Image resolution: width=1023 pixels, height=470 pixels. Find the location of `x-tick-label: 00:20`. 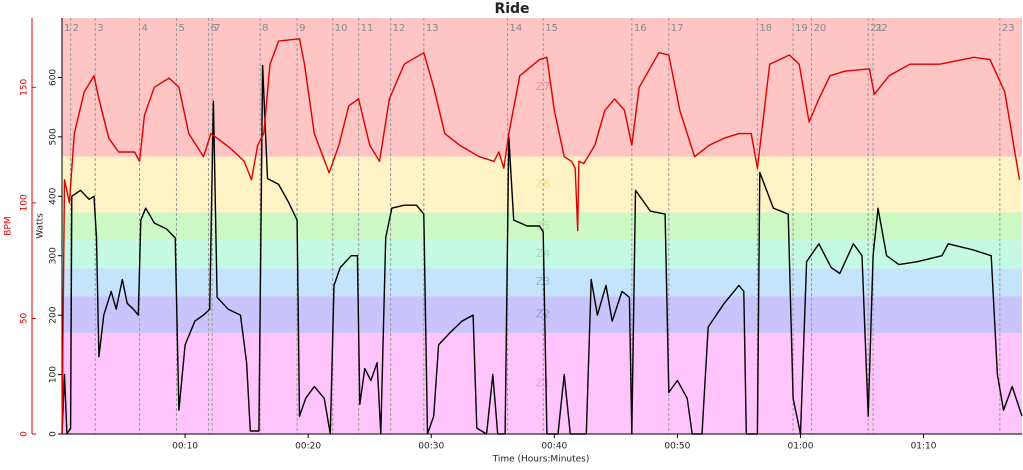

x-tick-label: 00:20 is located at coordinates (308, 447).